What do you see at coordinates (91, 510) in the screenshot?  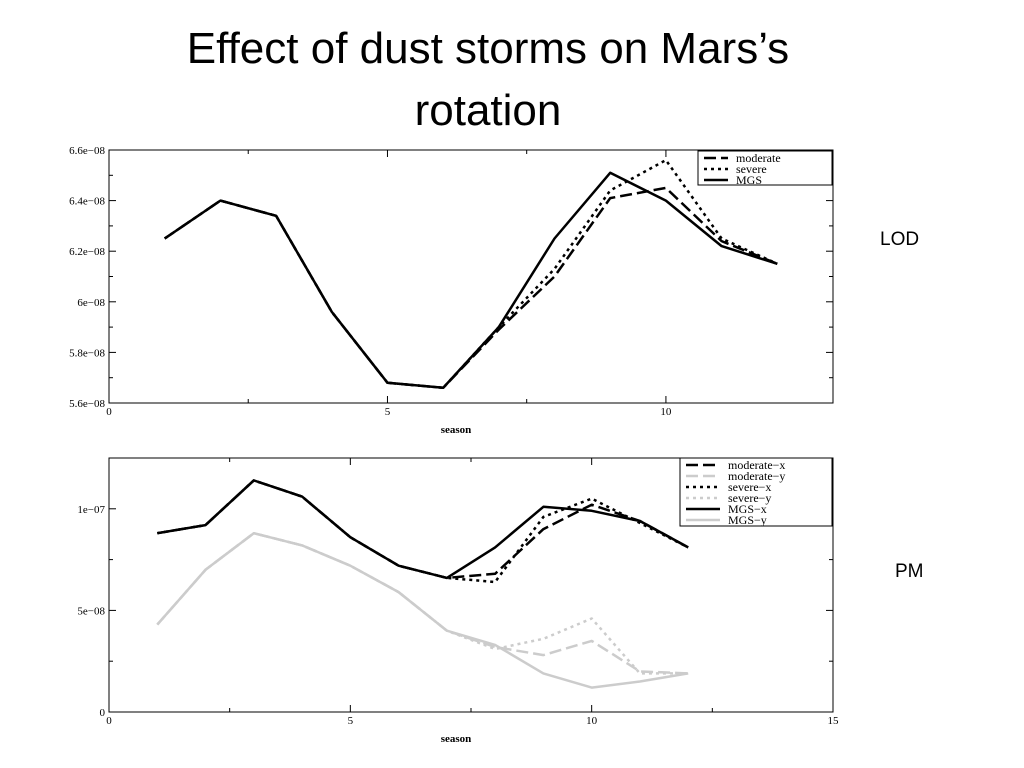 I see `pm-y-tick-label: 1e−07` at bounding box center [91, 510].